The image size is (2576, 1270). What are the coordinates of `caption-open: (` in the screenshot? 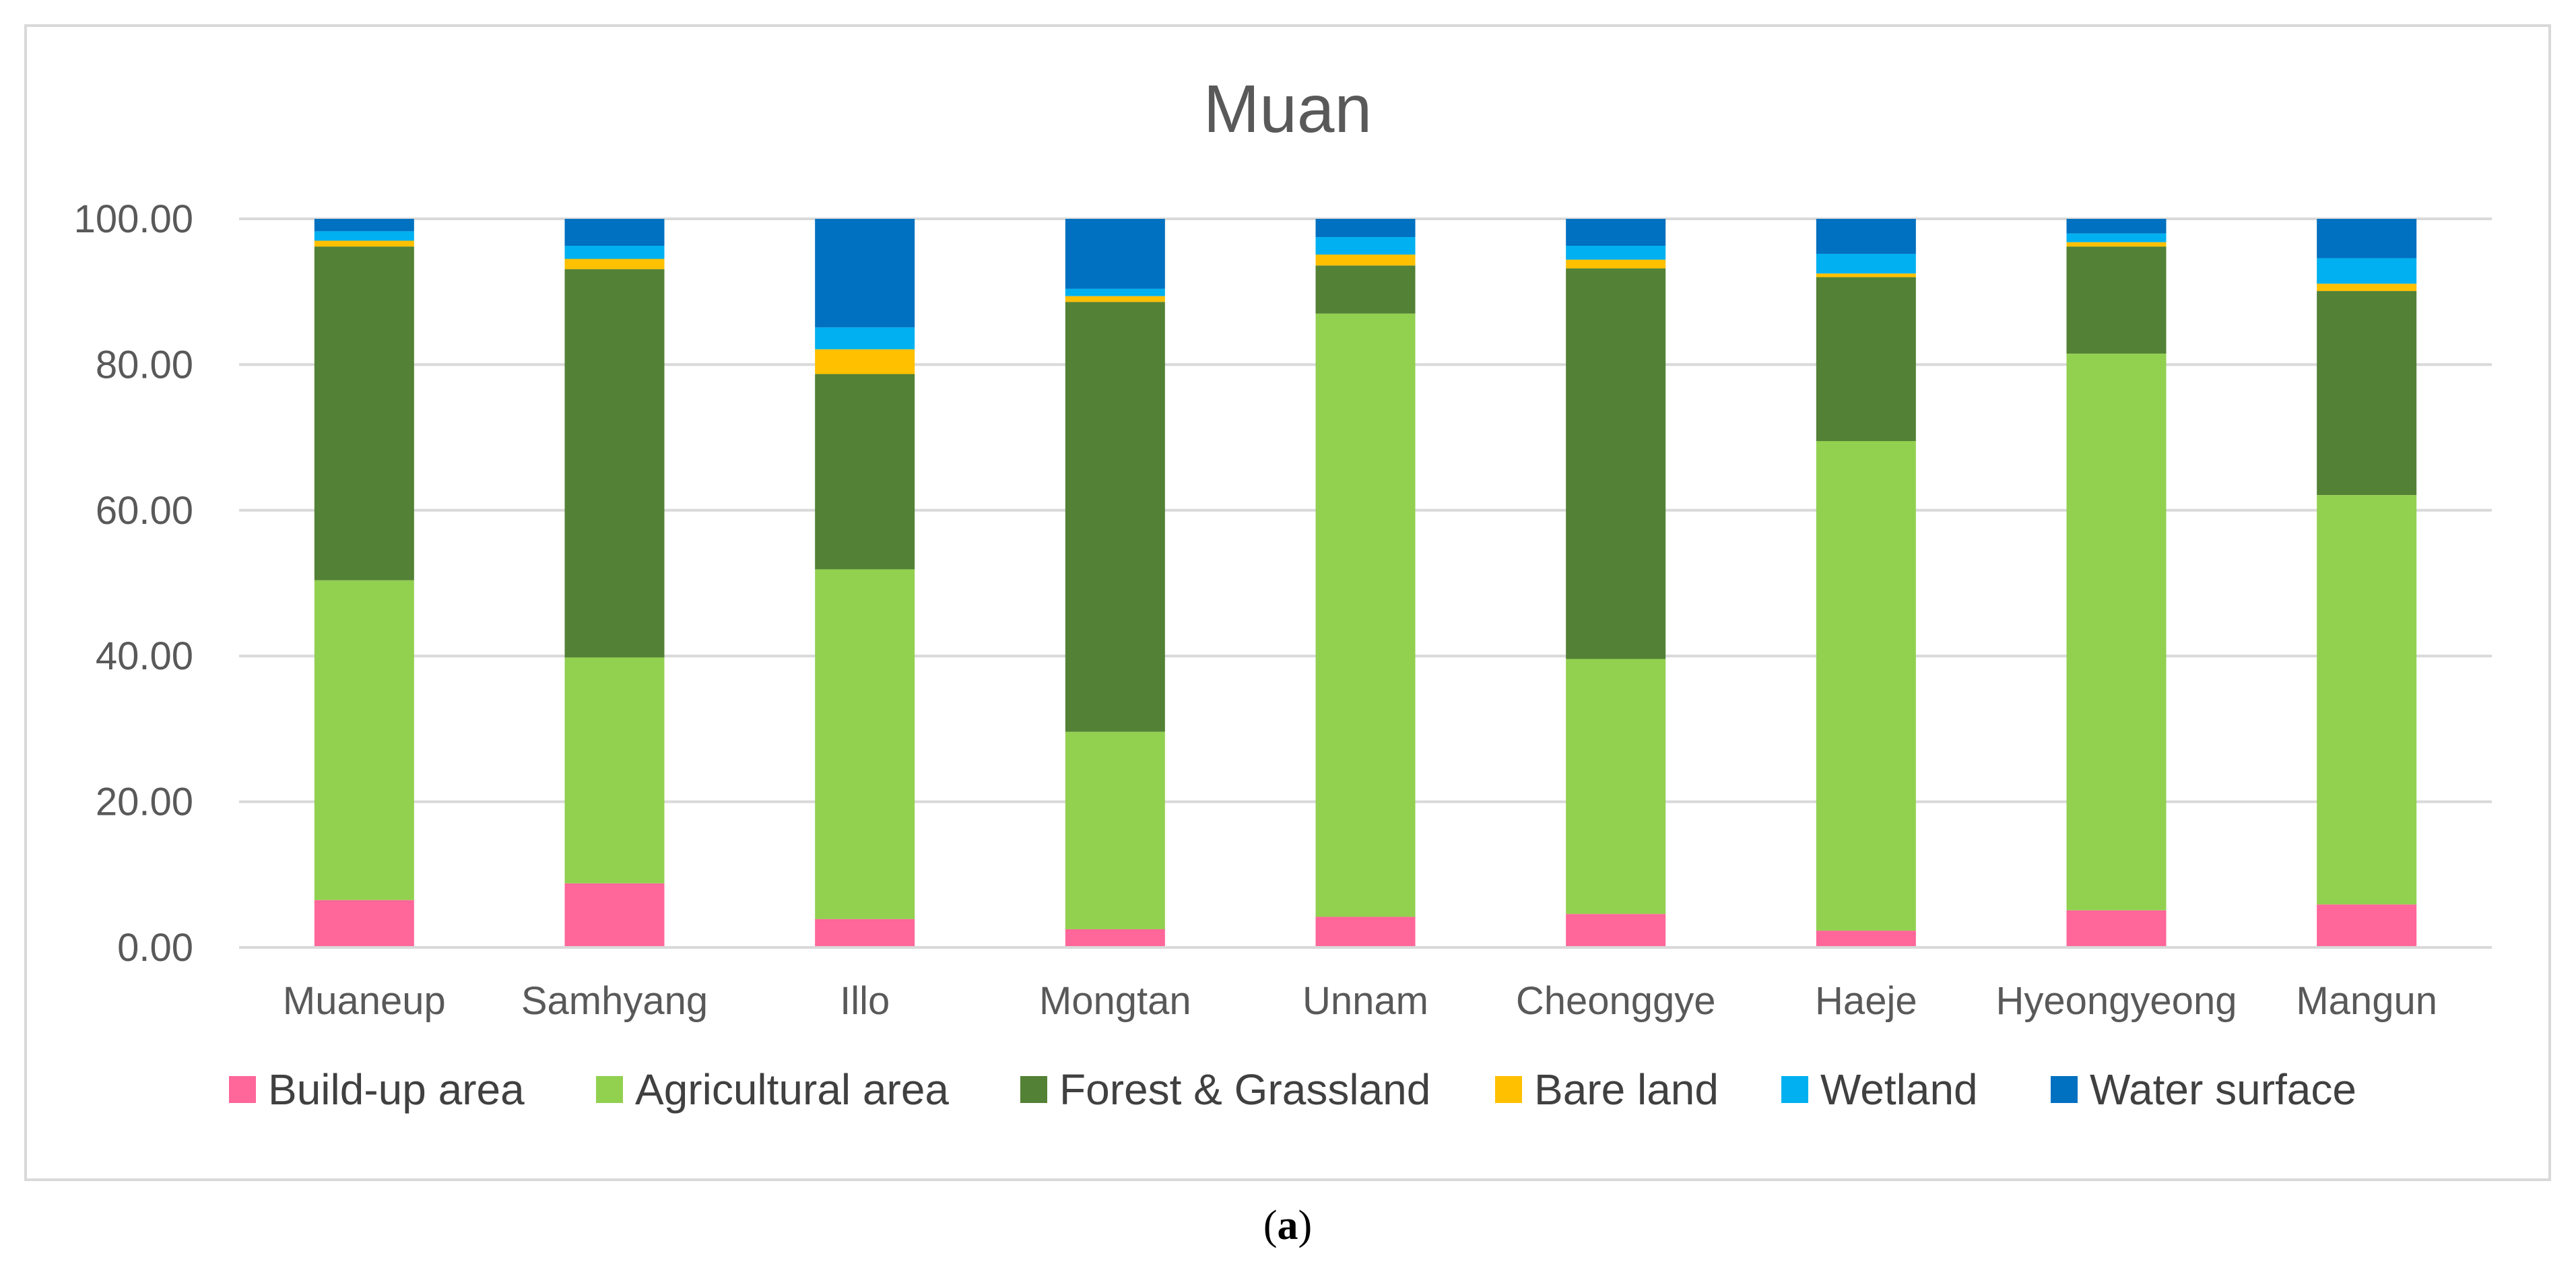 It's located at (1270, 1225).